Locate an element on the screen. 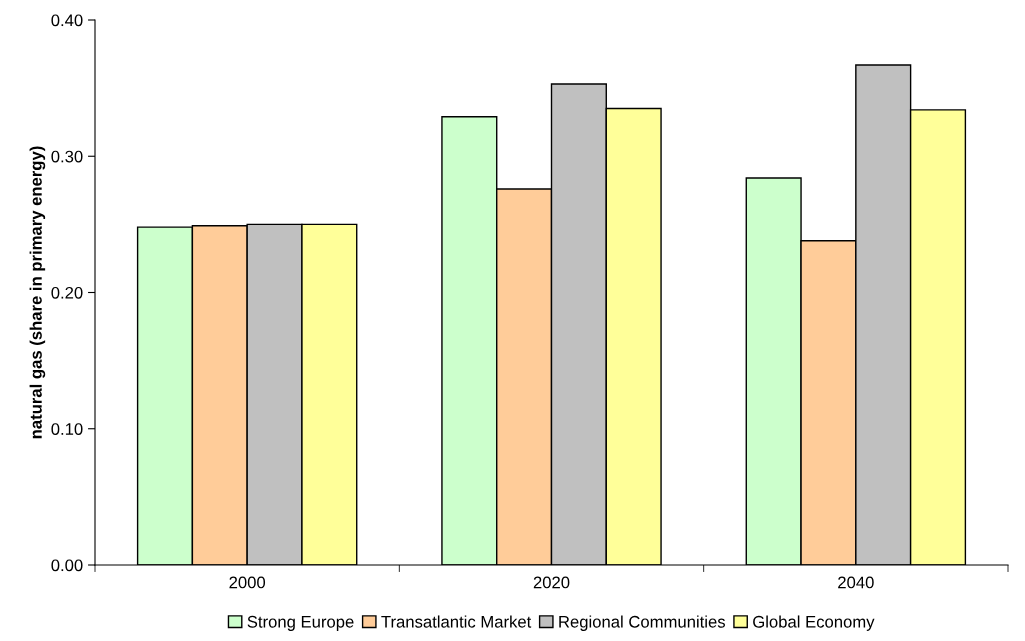 The width and height of the screenshot is (1025, 641). y-tick-label: 0.30 is located at coordinates (67, 156).